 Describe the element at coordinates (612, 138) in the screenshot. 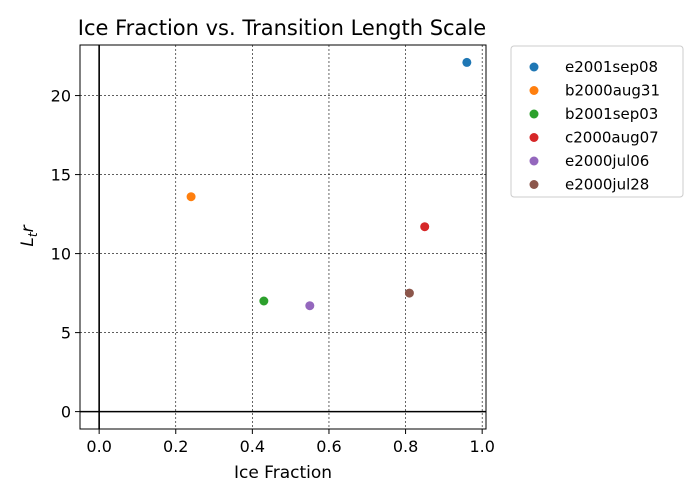

I see `legend-label-c2000aug07: c2000aug07` at that location.